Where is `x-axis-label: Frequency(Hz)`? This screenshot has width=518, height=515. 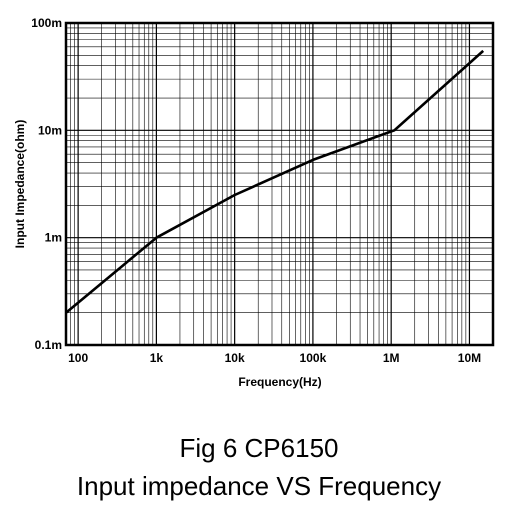 x-axis-label: Frequency(Hz) is located at coordinates (279, 382).